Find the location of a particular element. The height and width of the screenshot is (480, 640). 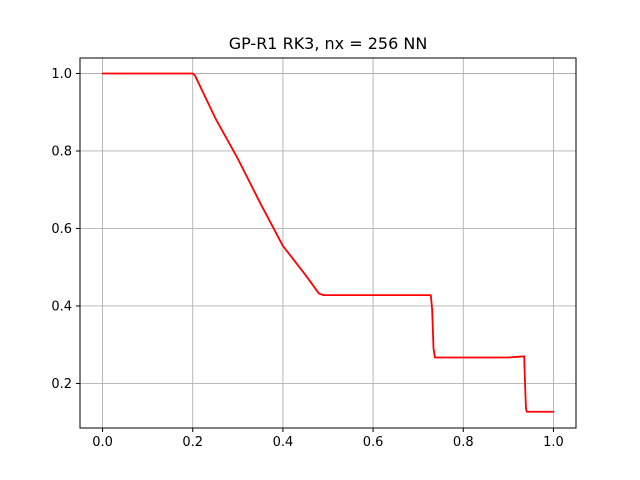

x-tick-label: 1.0 is located at coordinates (553, 442).